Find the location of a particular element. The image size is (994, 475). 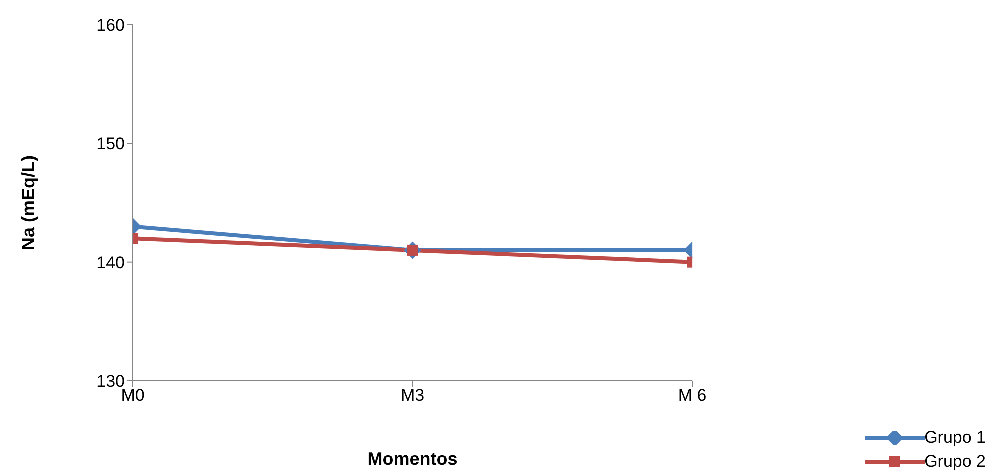

x-tick-label: M 6 is located at coordinates (692, 396).